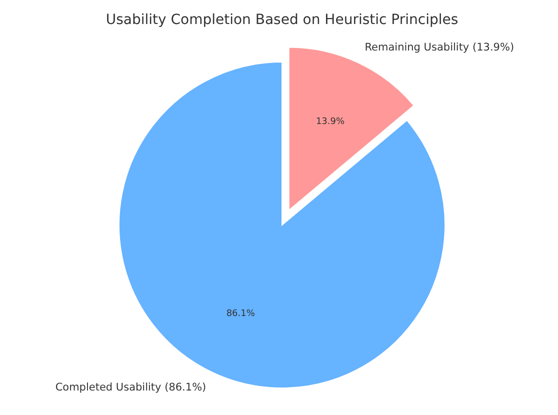 Image resolution: width=558 pixels, height=415 pixels. Describe the element at coordinates (439, 48) in the screenshot. I see `slice-label: Remaining Usability (13.9%)` at that location.